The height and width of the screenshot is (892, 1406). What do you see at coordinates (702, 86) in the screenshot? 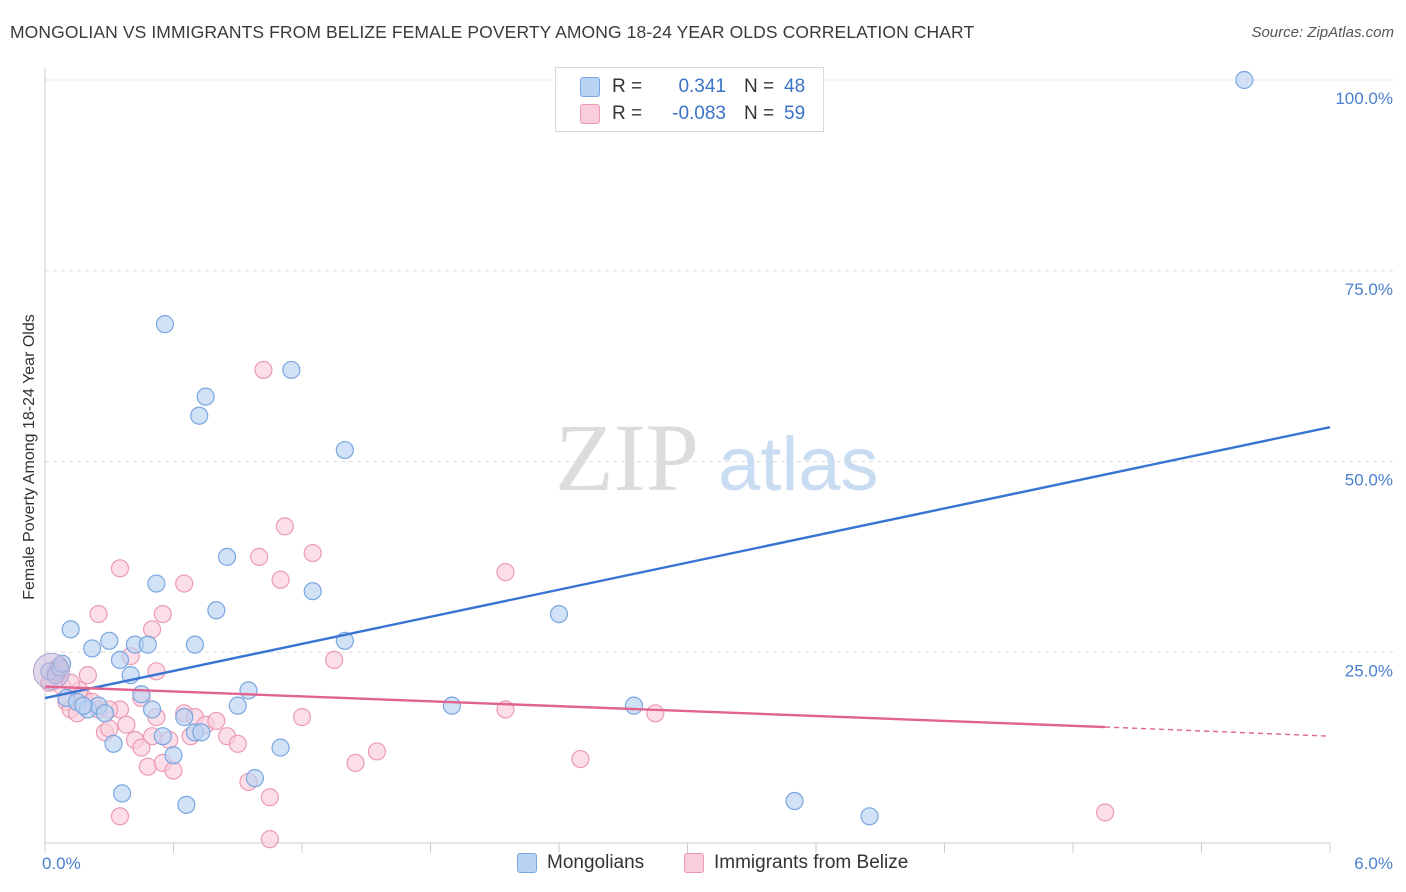
I see `legend-r-value: 0.341` at bounding box center [702, 86].